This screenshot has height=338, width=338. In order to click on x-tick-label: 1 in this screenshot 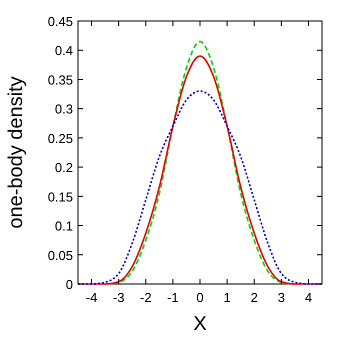, I will do `click(227, 297)`.